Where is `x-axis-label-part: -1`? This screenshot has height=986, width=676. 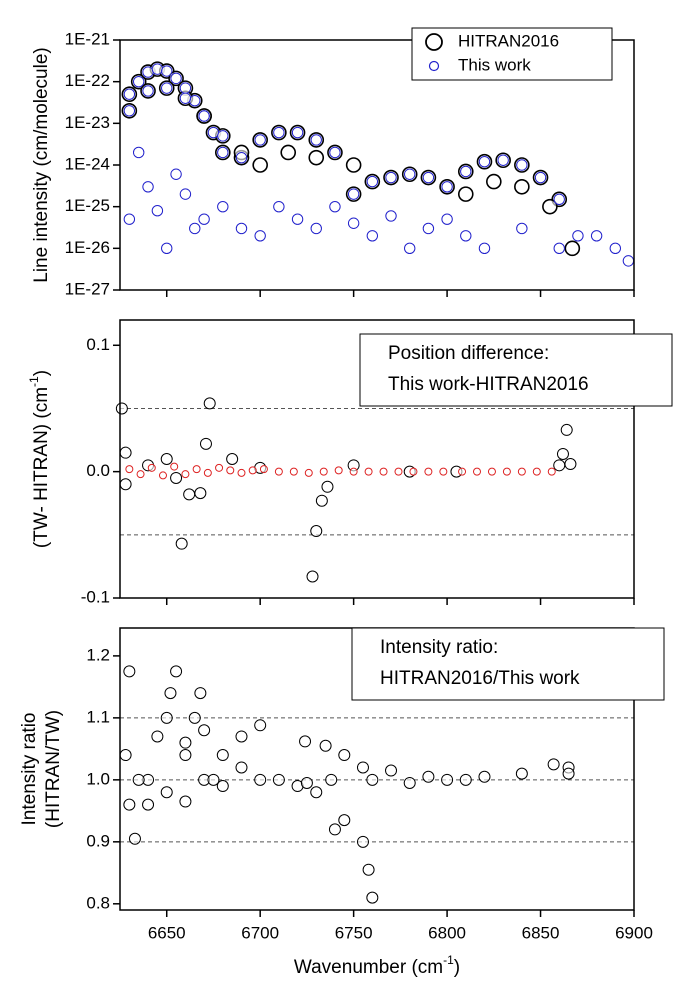
x-axis-label-part: -1 is located at coordinates (448, 960).